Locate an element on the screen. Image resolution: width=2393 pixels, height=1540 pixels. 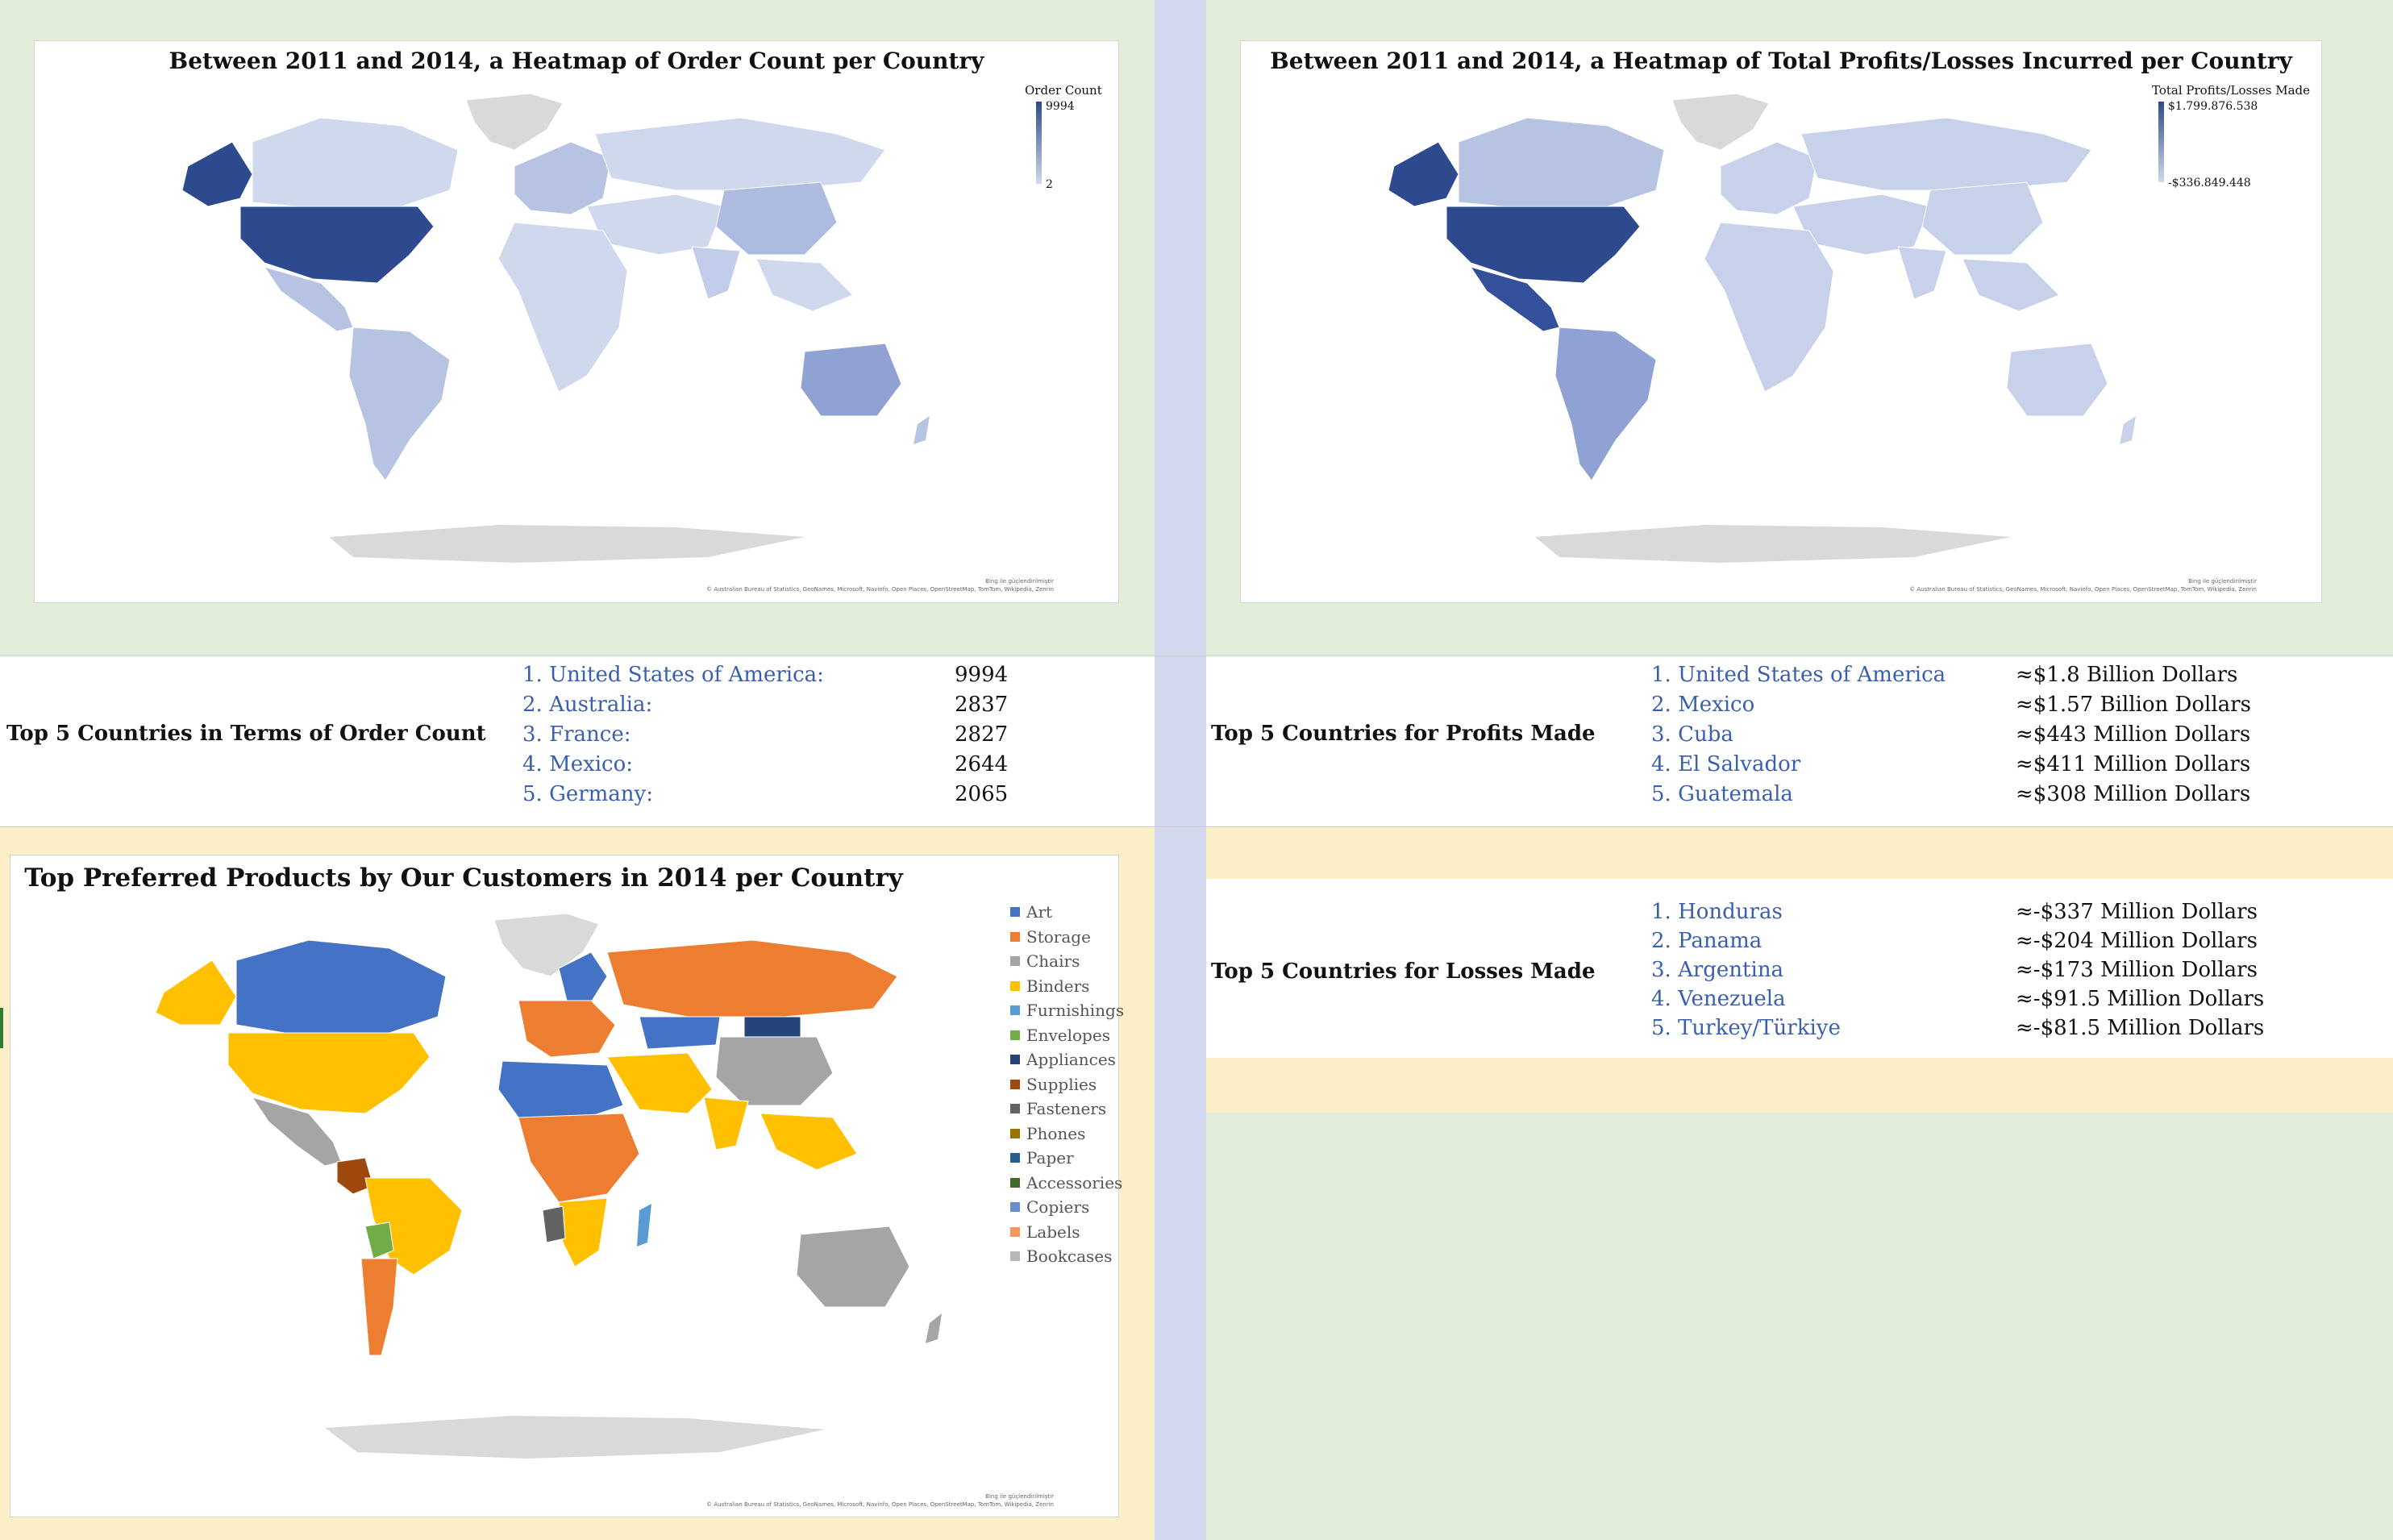
rank-country: 3. Cuba is located at coordinates (1692, 734).